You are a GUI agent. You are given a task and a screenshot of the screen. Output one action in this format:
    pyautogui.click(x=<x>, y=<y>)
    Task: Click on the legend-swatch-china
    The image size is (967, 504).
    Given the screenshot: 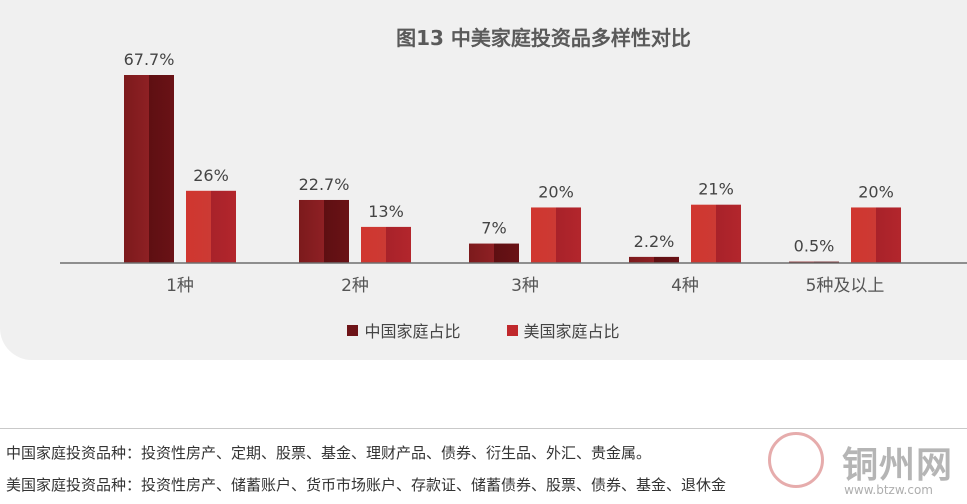 What is the action you would take?
    pyautogui.click(x=353, y=330)
    